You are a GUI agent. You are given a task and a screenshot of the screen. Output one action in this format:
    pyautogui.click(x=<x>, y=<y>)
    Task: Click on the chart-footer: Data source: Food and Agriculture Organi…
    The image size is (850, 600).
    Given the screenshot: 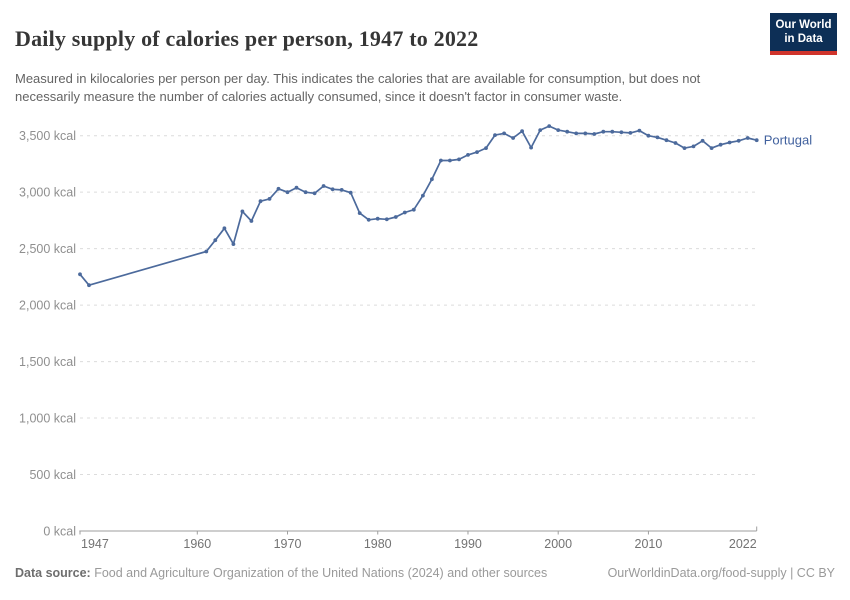 What is the action you would take?
    pyautogui.click(x=425, y=573)
    